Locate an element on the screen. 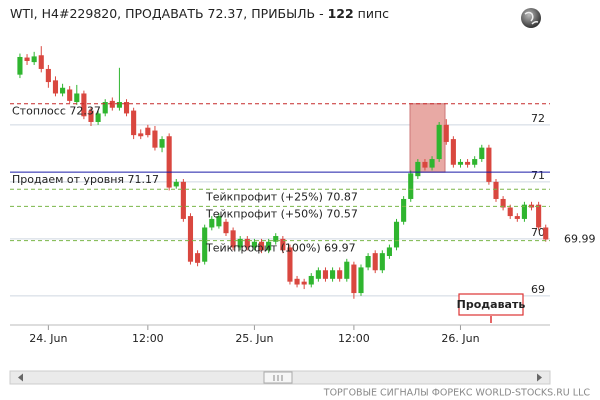 This screenshot has height=400, width=600. y-tick-label: 71 is located at coordinates (538, 175).